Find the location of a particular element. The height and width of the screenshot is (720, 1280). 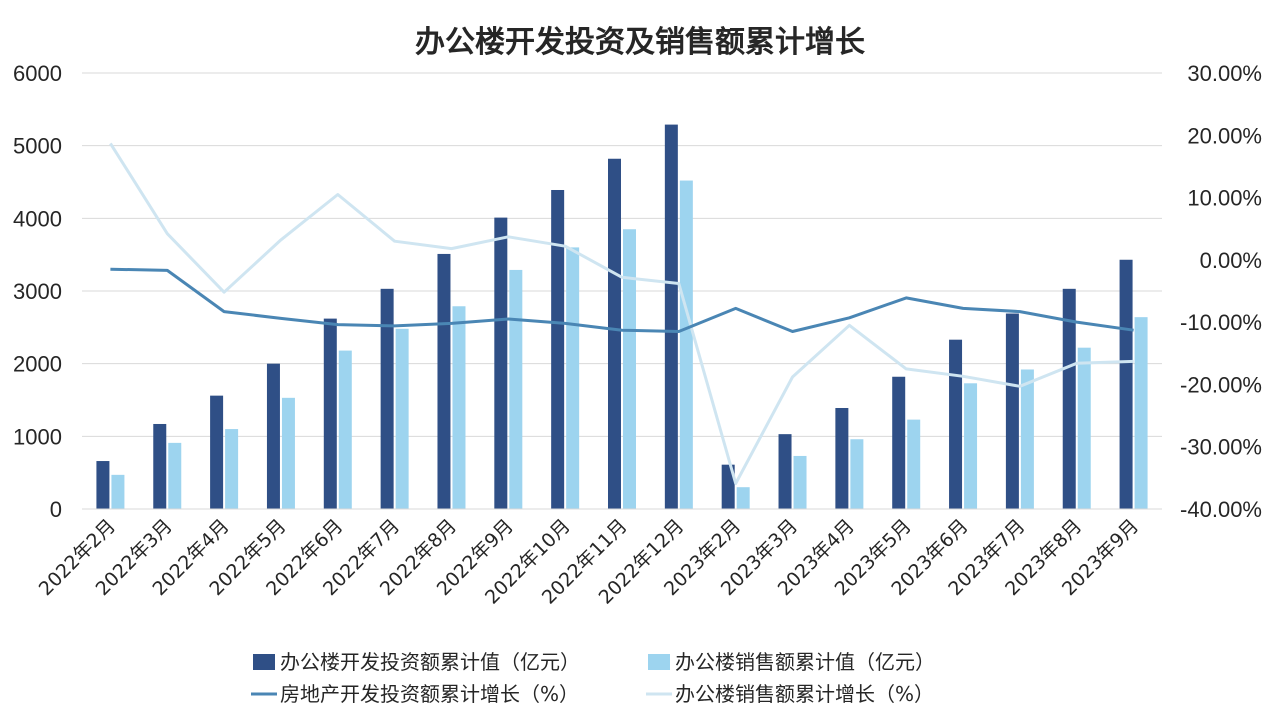

legend-label: 办公楼开发投资额累计值（亿元） is located at coordinates (430, 662).